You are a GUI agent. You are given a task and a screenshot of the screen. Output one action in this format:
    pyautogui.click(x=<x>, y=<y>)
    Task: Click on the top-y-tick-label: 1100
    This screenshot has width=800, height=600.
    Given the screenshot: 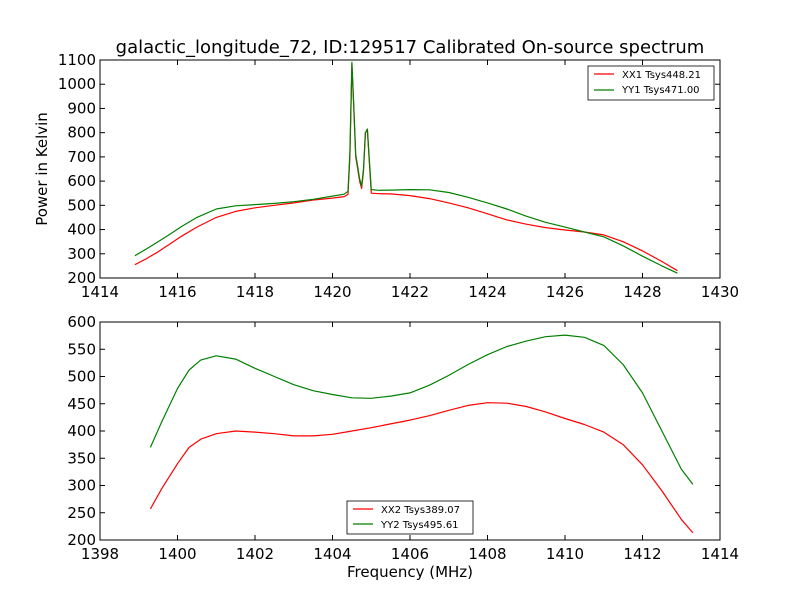 What is the action you would take?
    pyautogui.click(x=77, y=60)
    